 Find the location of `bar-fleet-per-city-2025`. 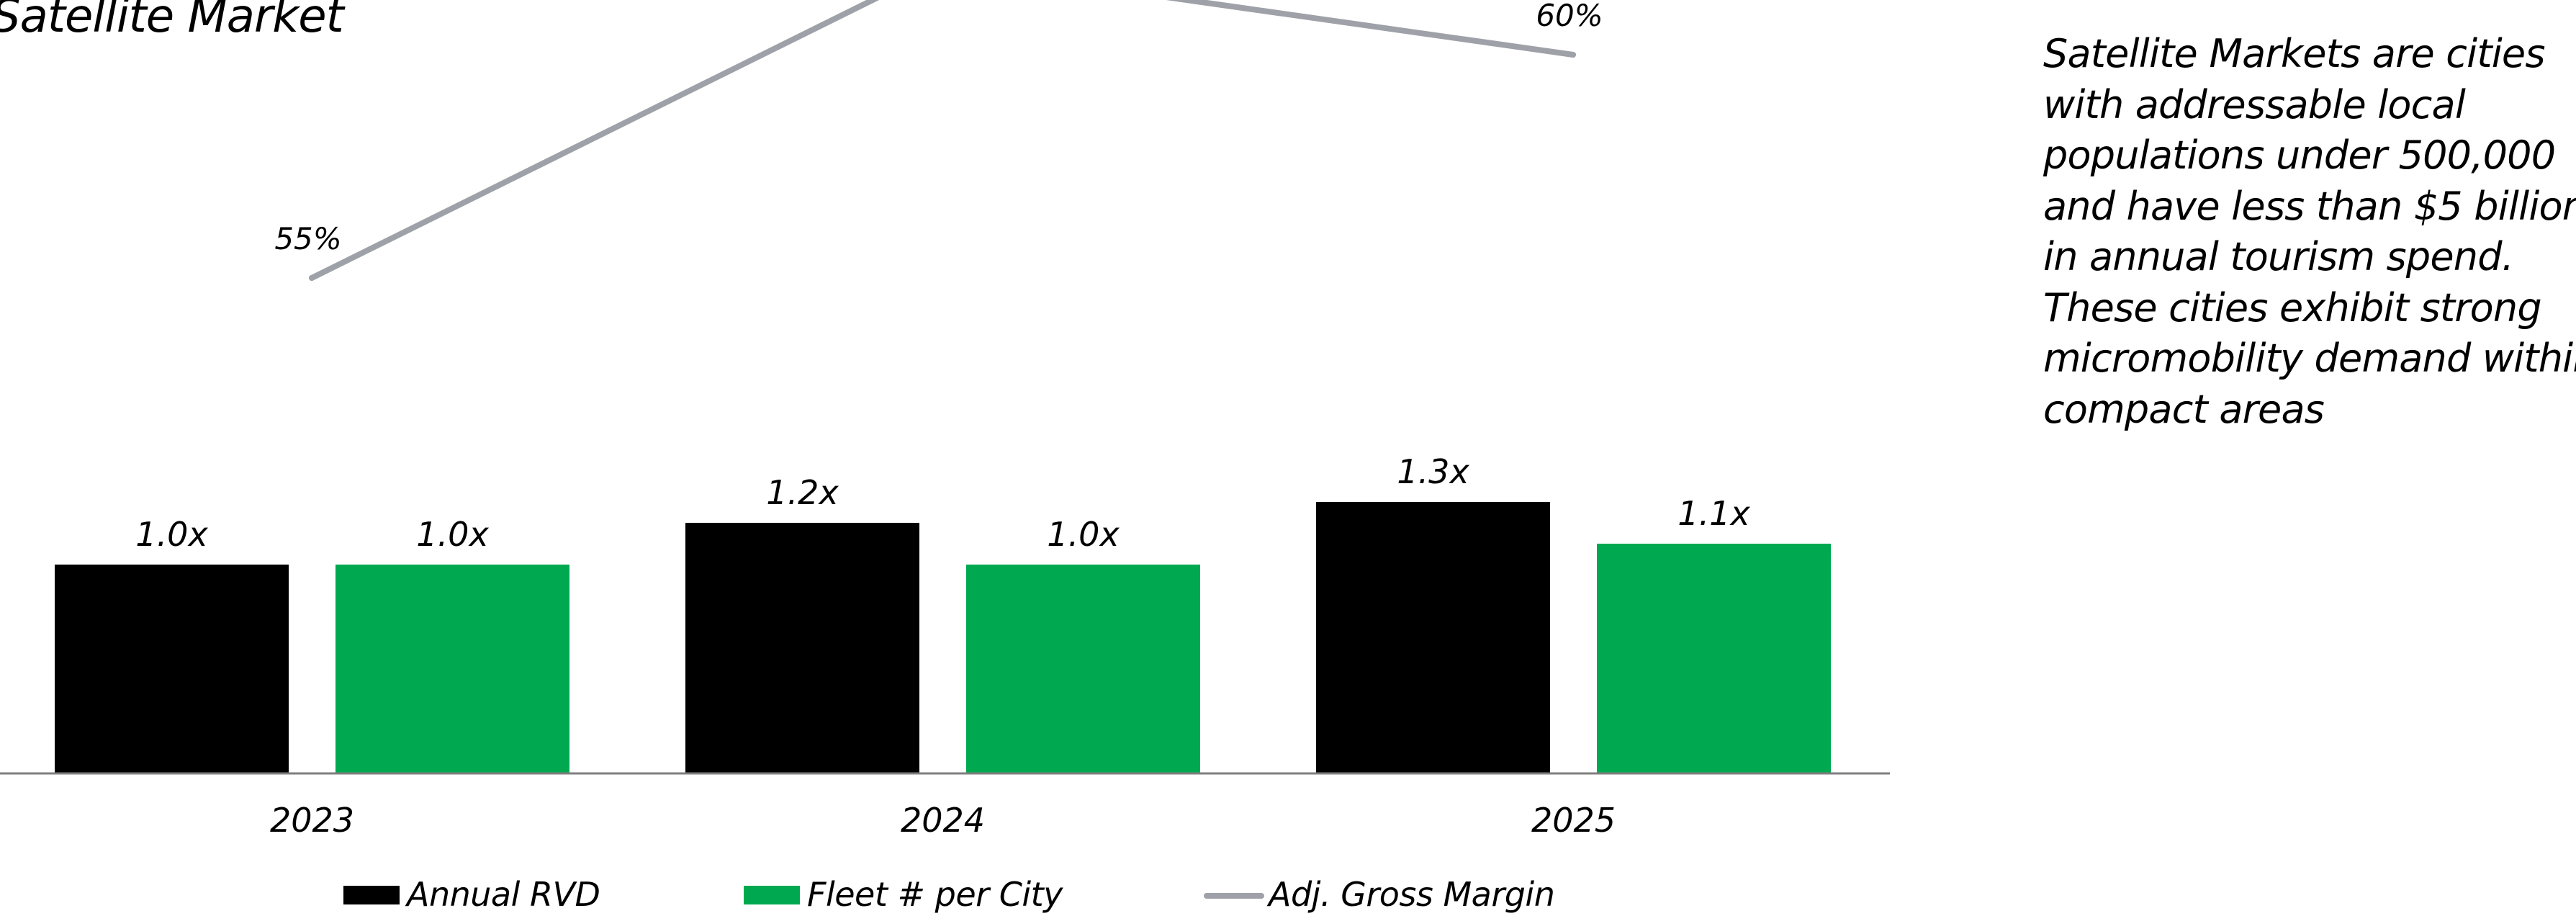

bar-fleet-per-city-2025 is located at coordinates (1714, 658).